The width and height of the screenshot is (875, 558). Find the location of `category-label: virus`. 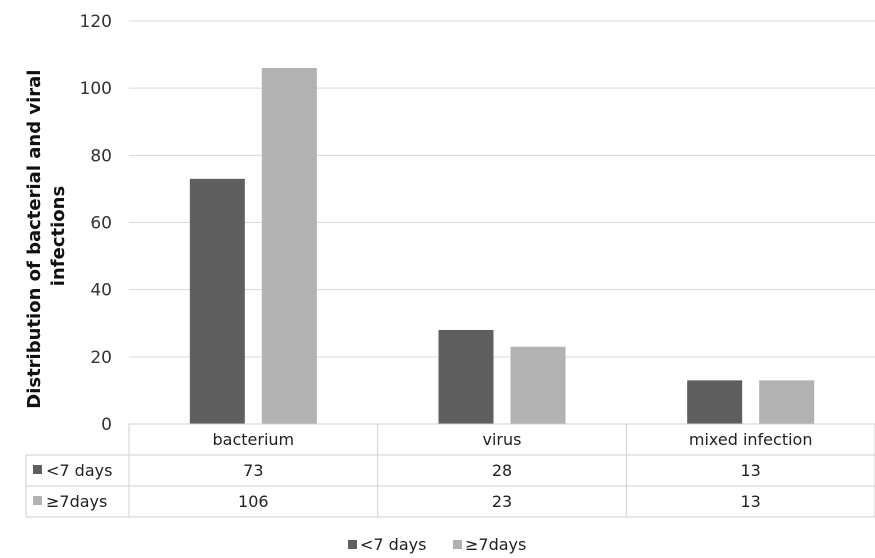

category-label: virus is located at coordinates (502, 439).